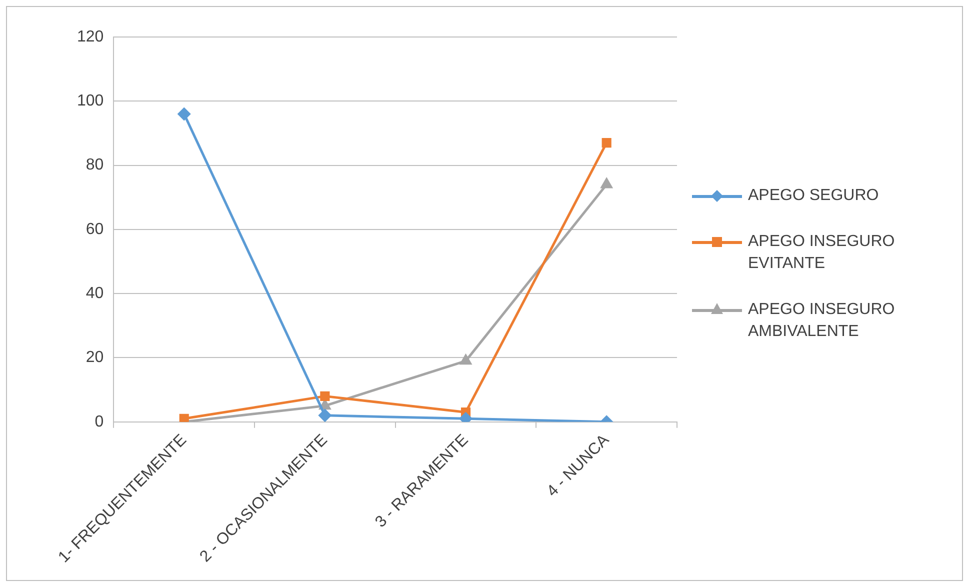  I want to click on y-tick-label: 20, so click(95, 357).